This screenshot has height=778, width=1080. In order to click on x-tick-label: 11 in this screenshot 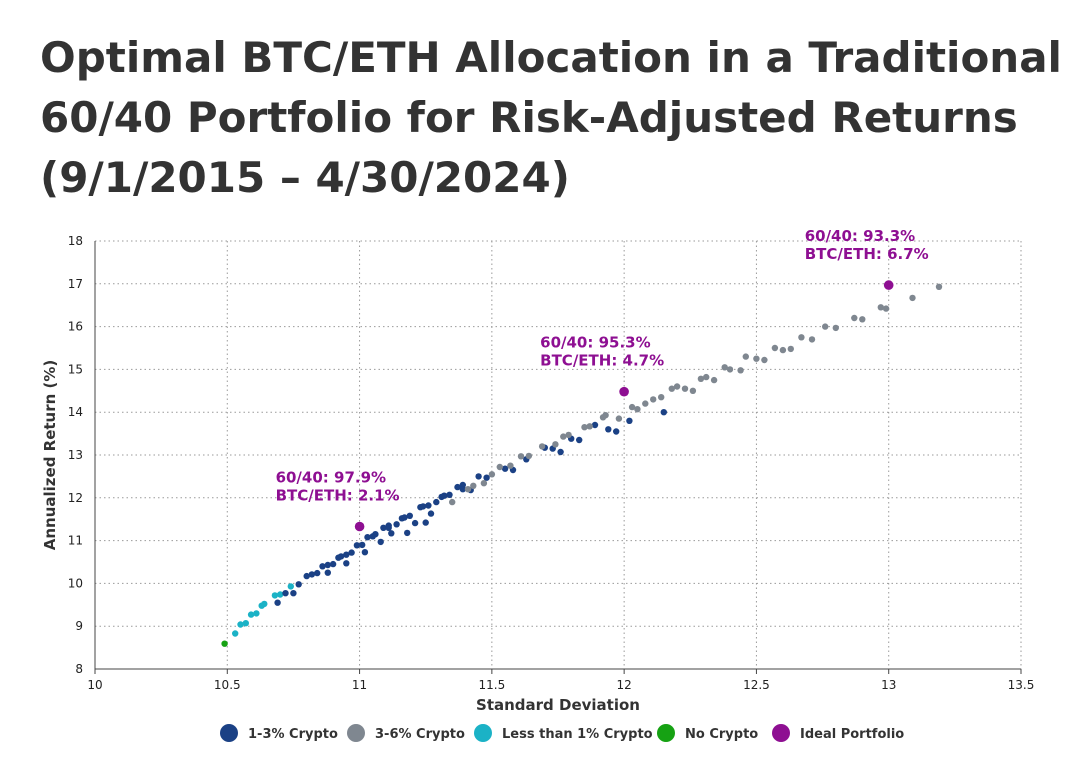, I will do `click(359, 685)`.